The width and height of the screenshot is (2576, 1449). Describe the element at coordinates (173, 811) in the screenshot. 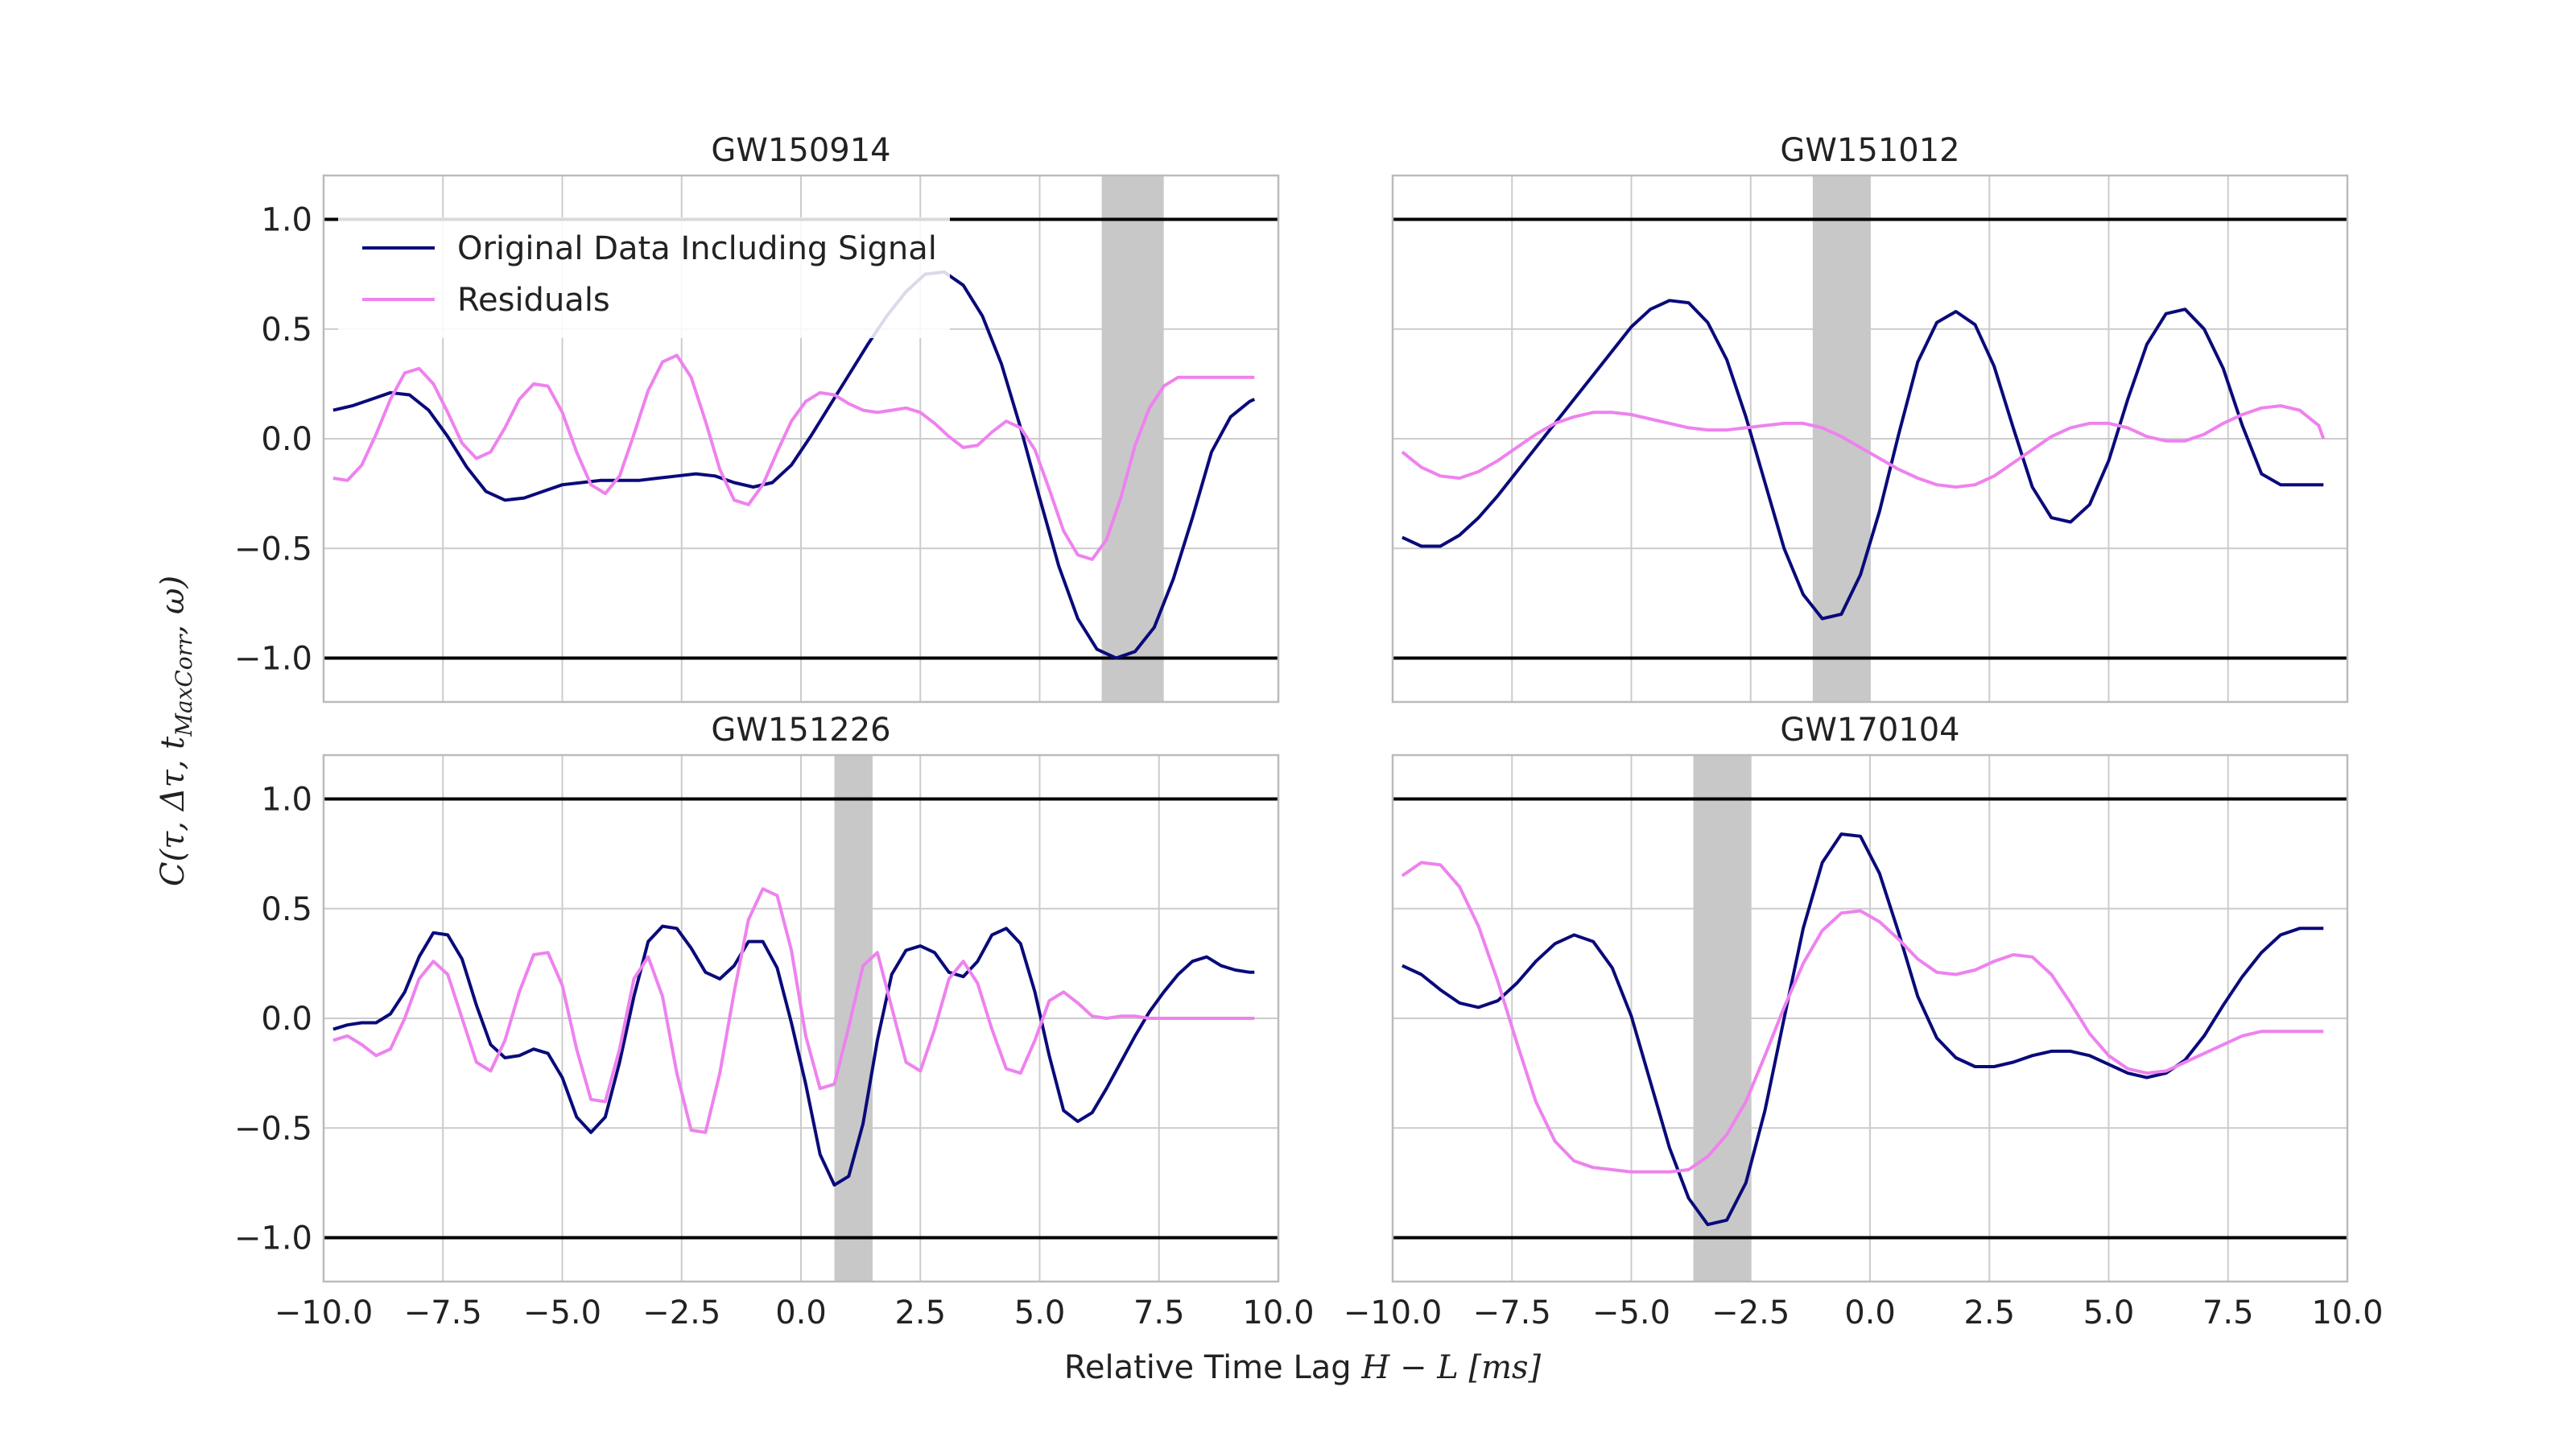

I see `y-axis-label-main: C(τ, Δτ, t` at that location.